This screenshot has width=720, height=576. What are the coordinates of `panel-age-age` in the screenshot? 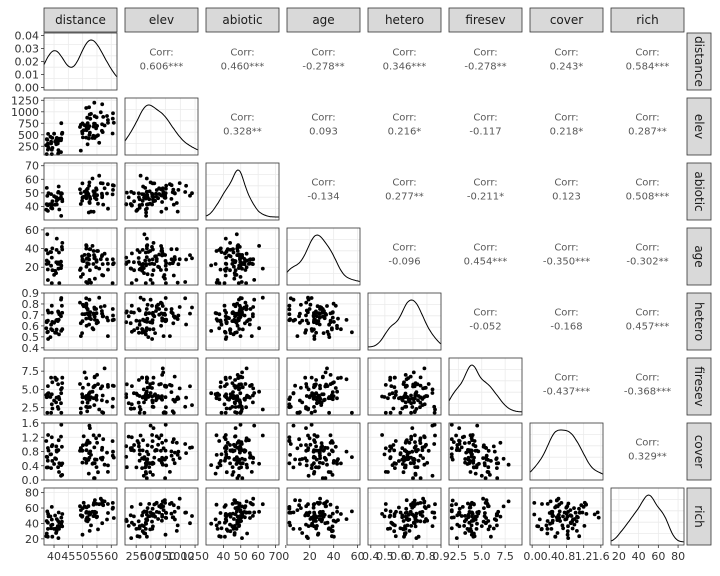 It's located at (323, 256).